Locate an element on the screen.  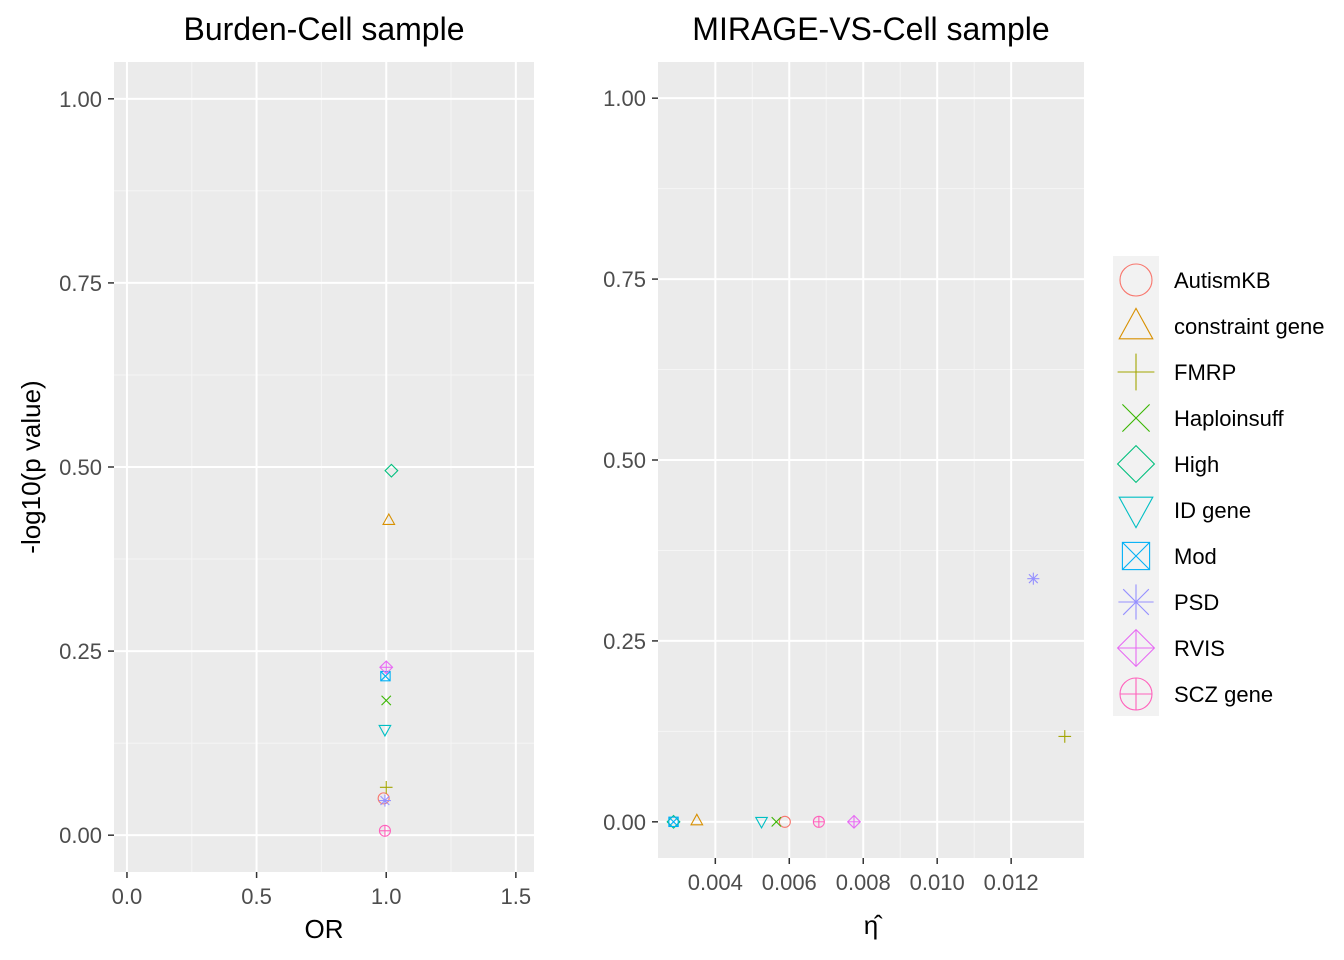
legend-label-rvis: RVIS is located at coordinates (1199, 648).